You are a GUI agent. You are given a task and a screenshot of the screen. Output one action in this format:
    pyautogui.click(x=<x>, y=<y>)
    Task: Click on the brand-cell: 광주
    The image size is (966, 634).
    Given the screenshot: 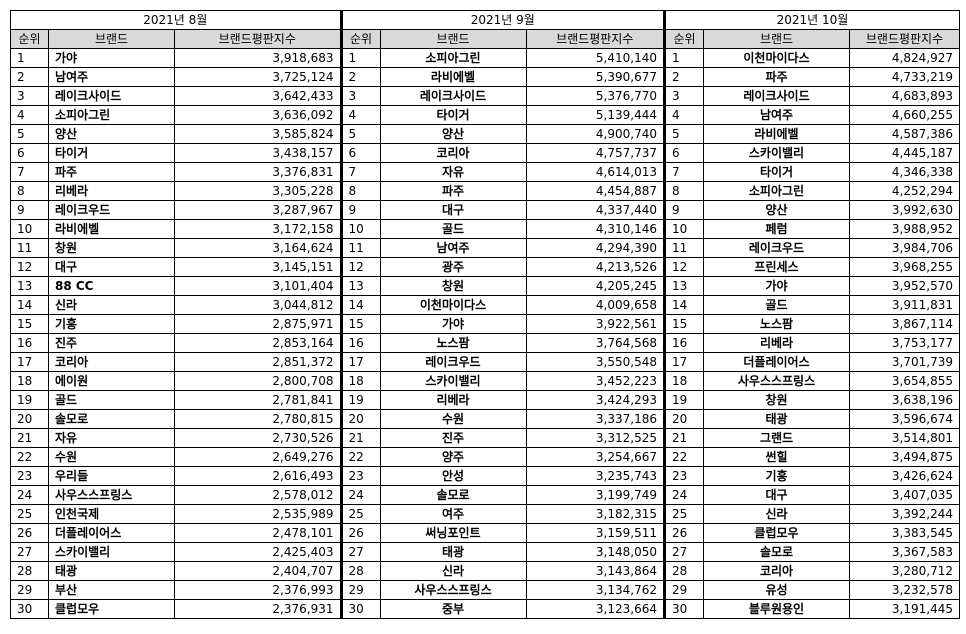 What is the action you would take?
    pyautogui.click(x=453, y=267)
    